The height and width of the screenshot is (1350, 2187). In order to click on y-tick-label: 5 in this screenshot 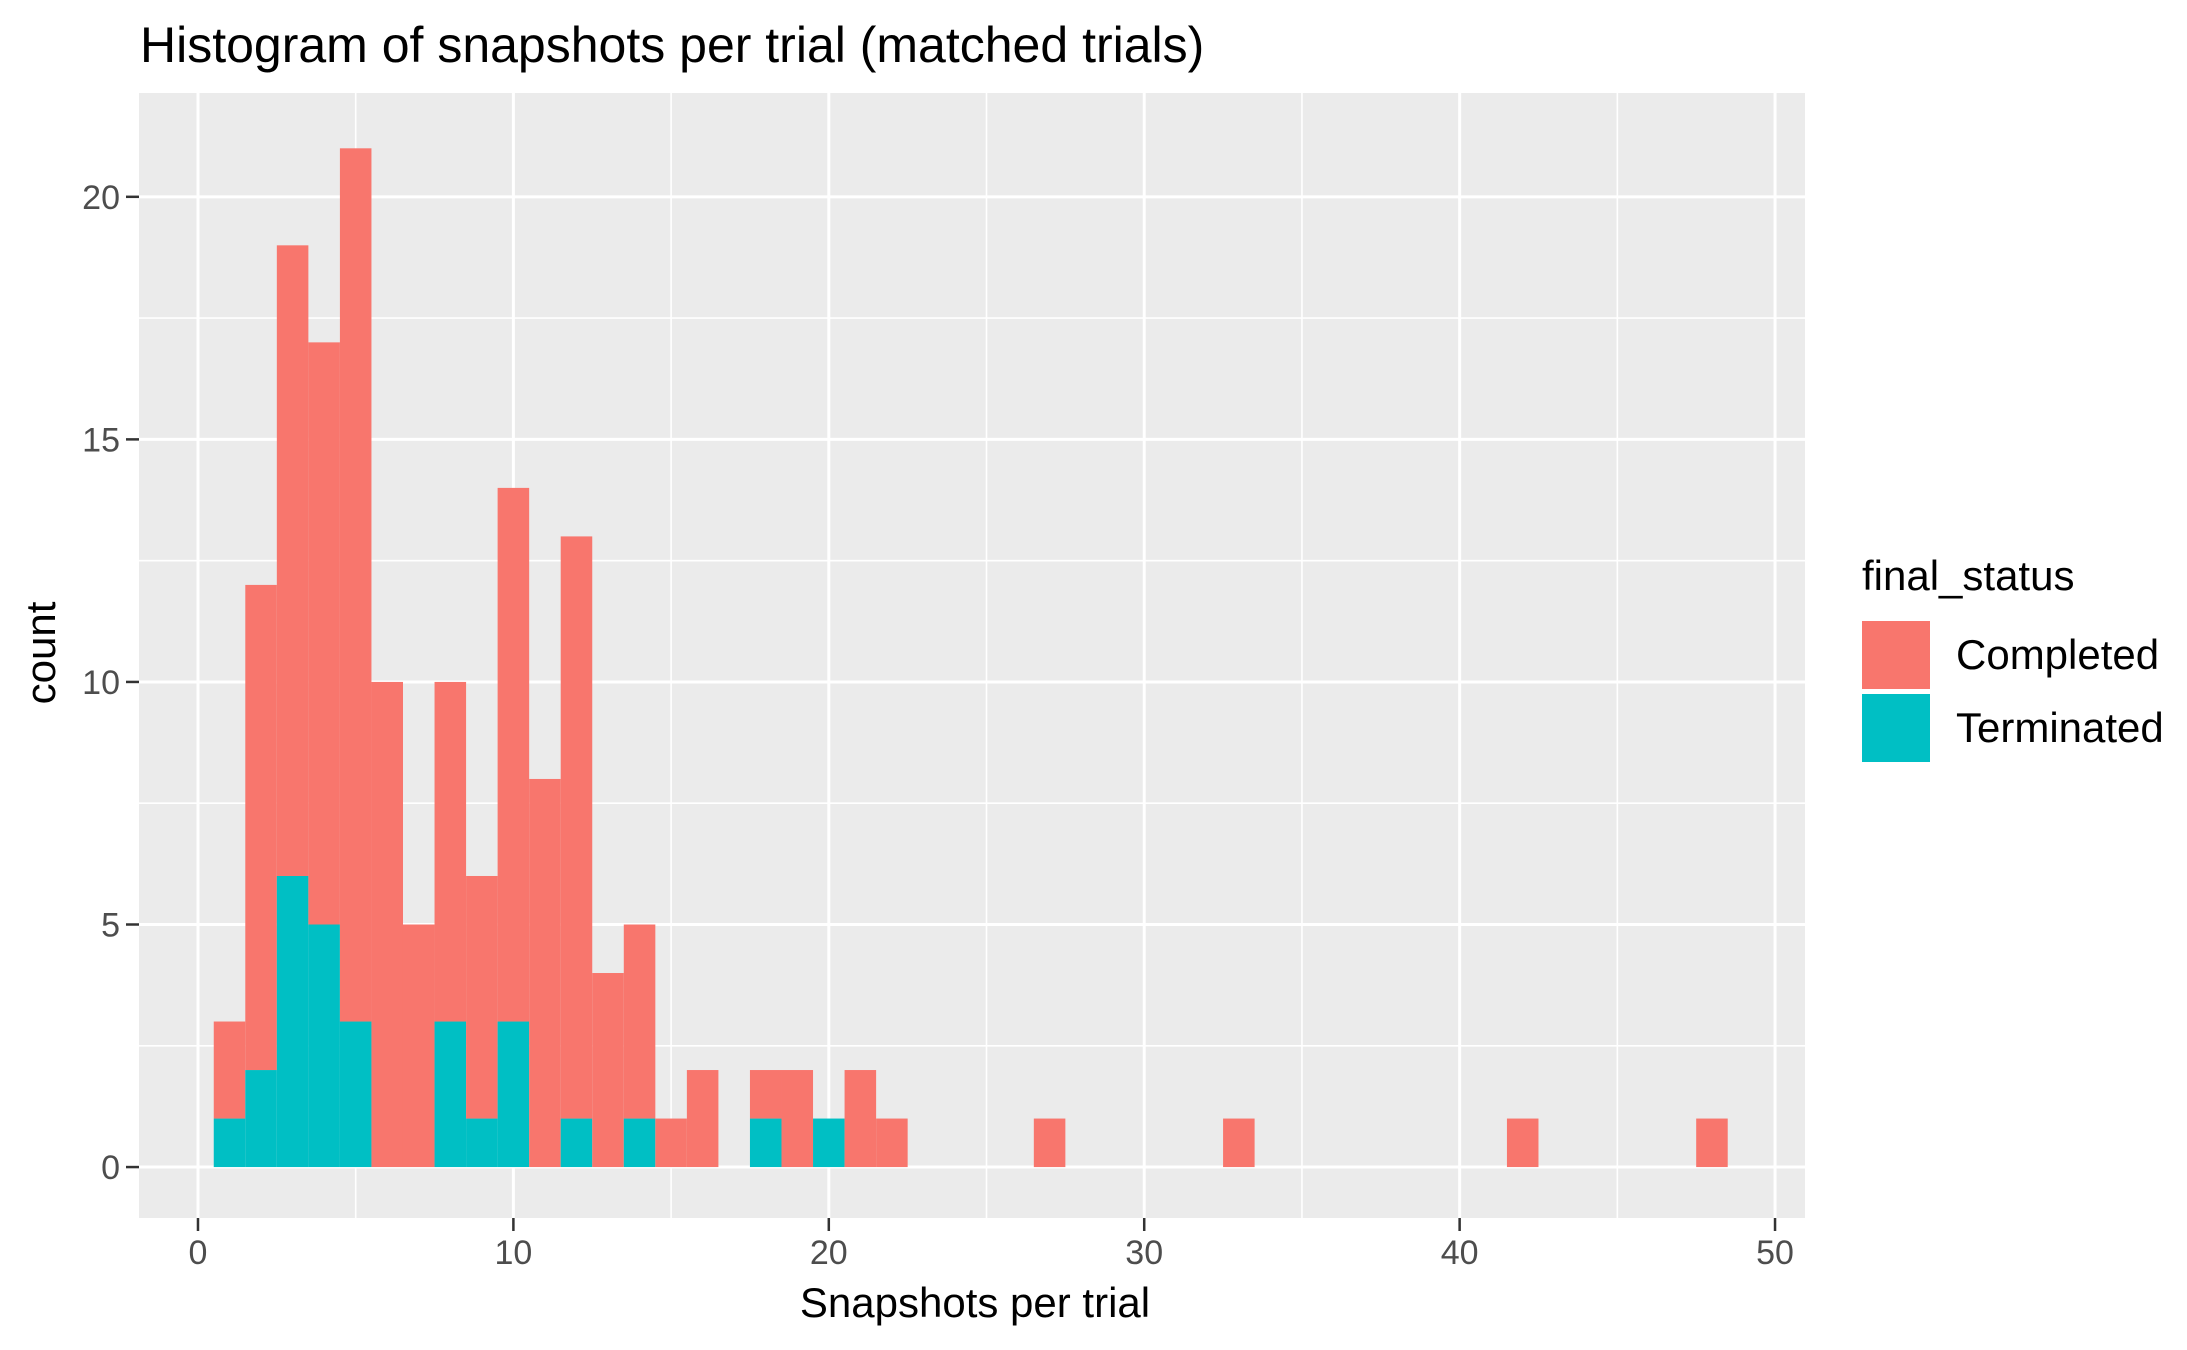, I will do `click(110, 926)`.